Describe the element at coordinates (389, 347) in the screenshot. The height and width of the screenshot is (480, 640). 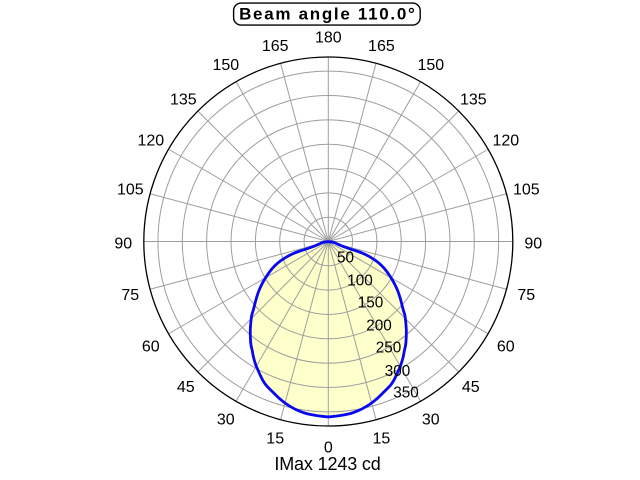
I see `svg-text: 250` at that location.